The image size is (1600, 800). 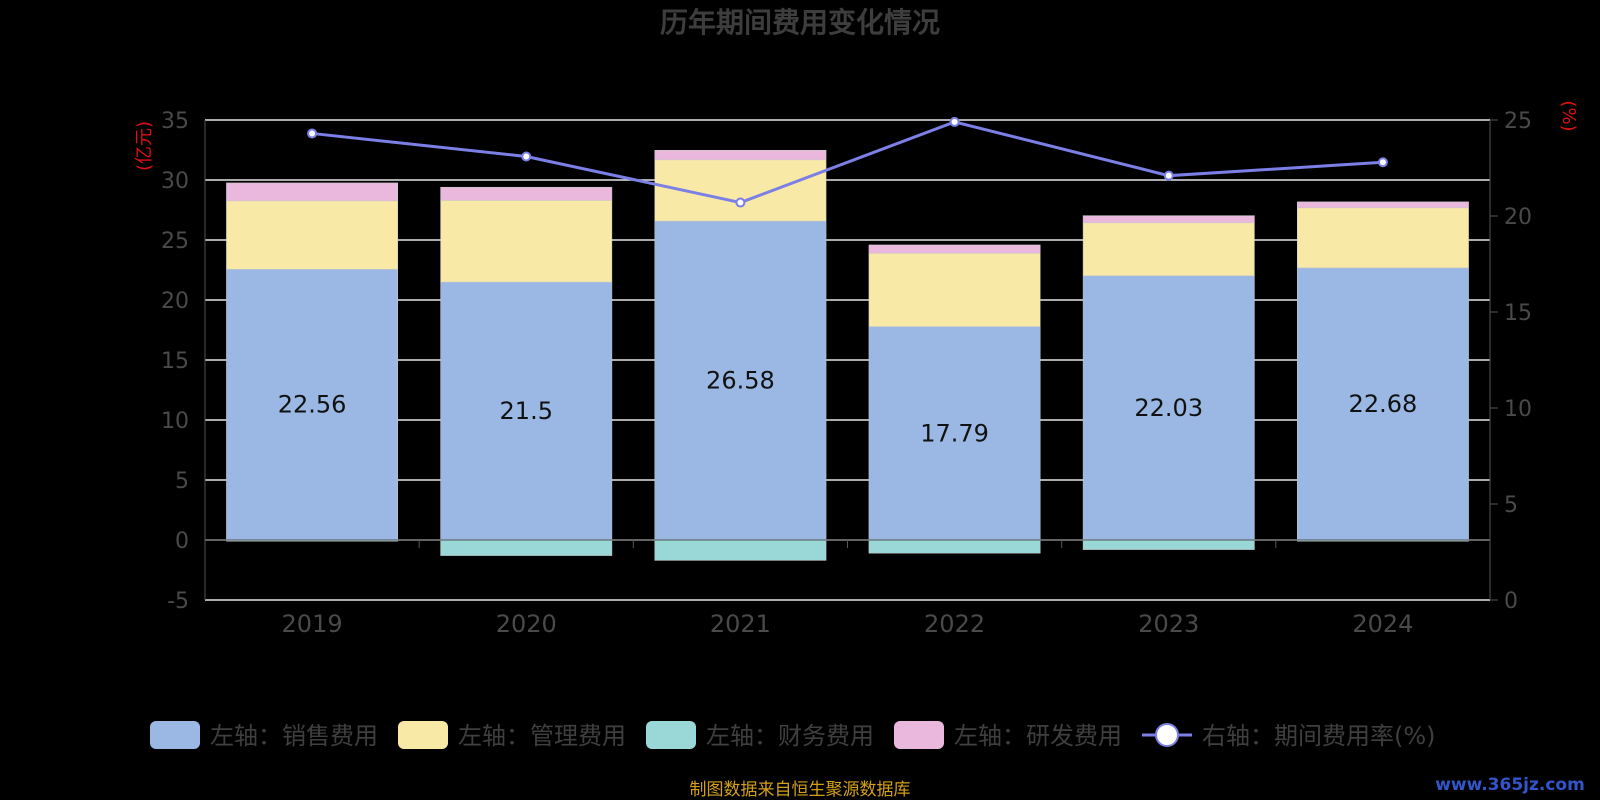 What do you see at coordinates (175, 421) in the screenshot?
I see `y-left-tick-label: 10` at bounding box center [175, 421].